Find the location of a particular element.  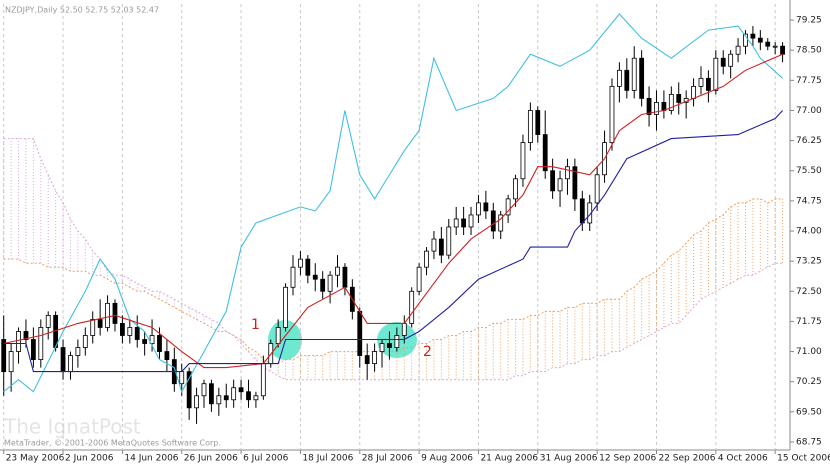

y-tick-label: 77.00 is located at coordinates (809, 111).